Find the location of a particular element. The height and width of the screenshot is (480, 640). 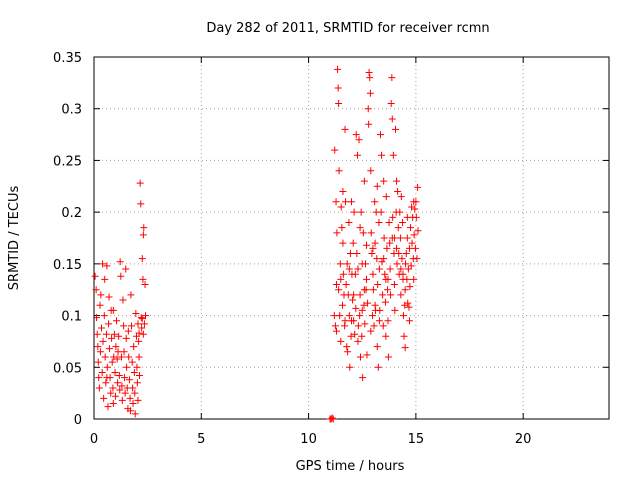

y-tick-label: 0.05 is located at coordinates (67, 368).